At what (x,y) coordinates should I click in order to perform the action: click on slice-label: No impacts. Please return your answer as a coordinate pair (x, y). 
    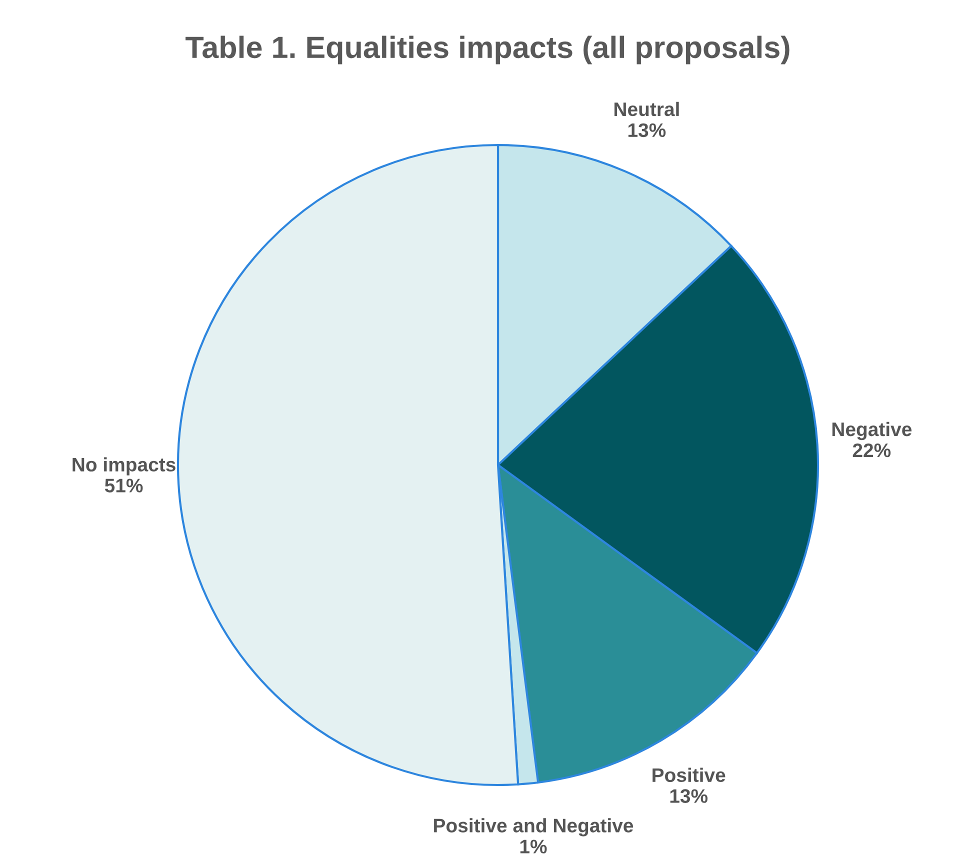
    Looking at the image, I should click on (124, 466).